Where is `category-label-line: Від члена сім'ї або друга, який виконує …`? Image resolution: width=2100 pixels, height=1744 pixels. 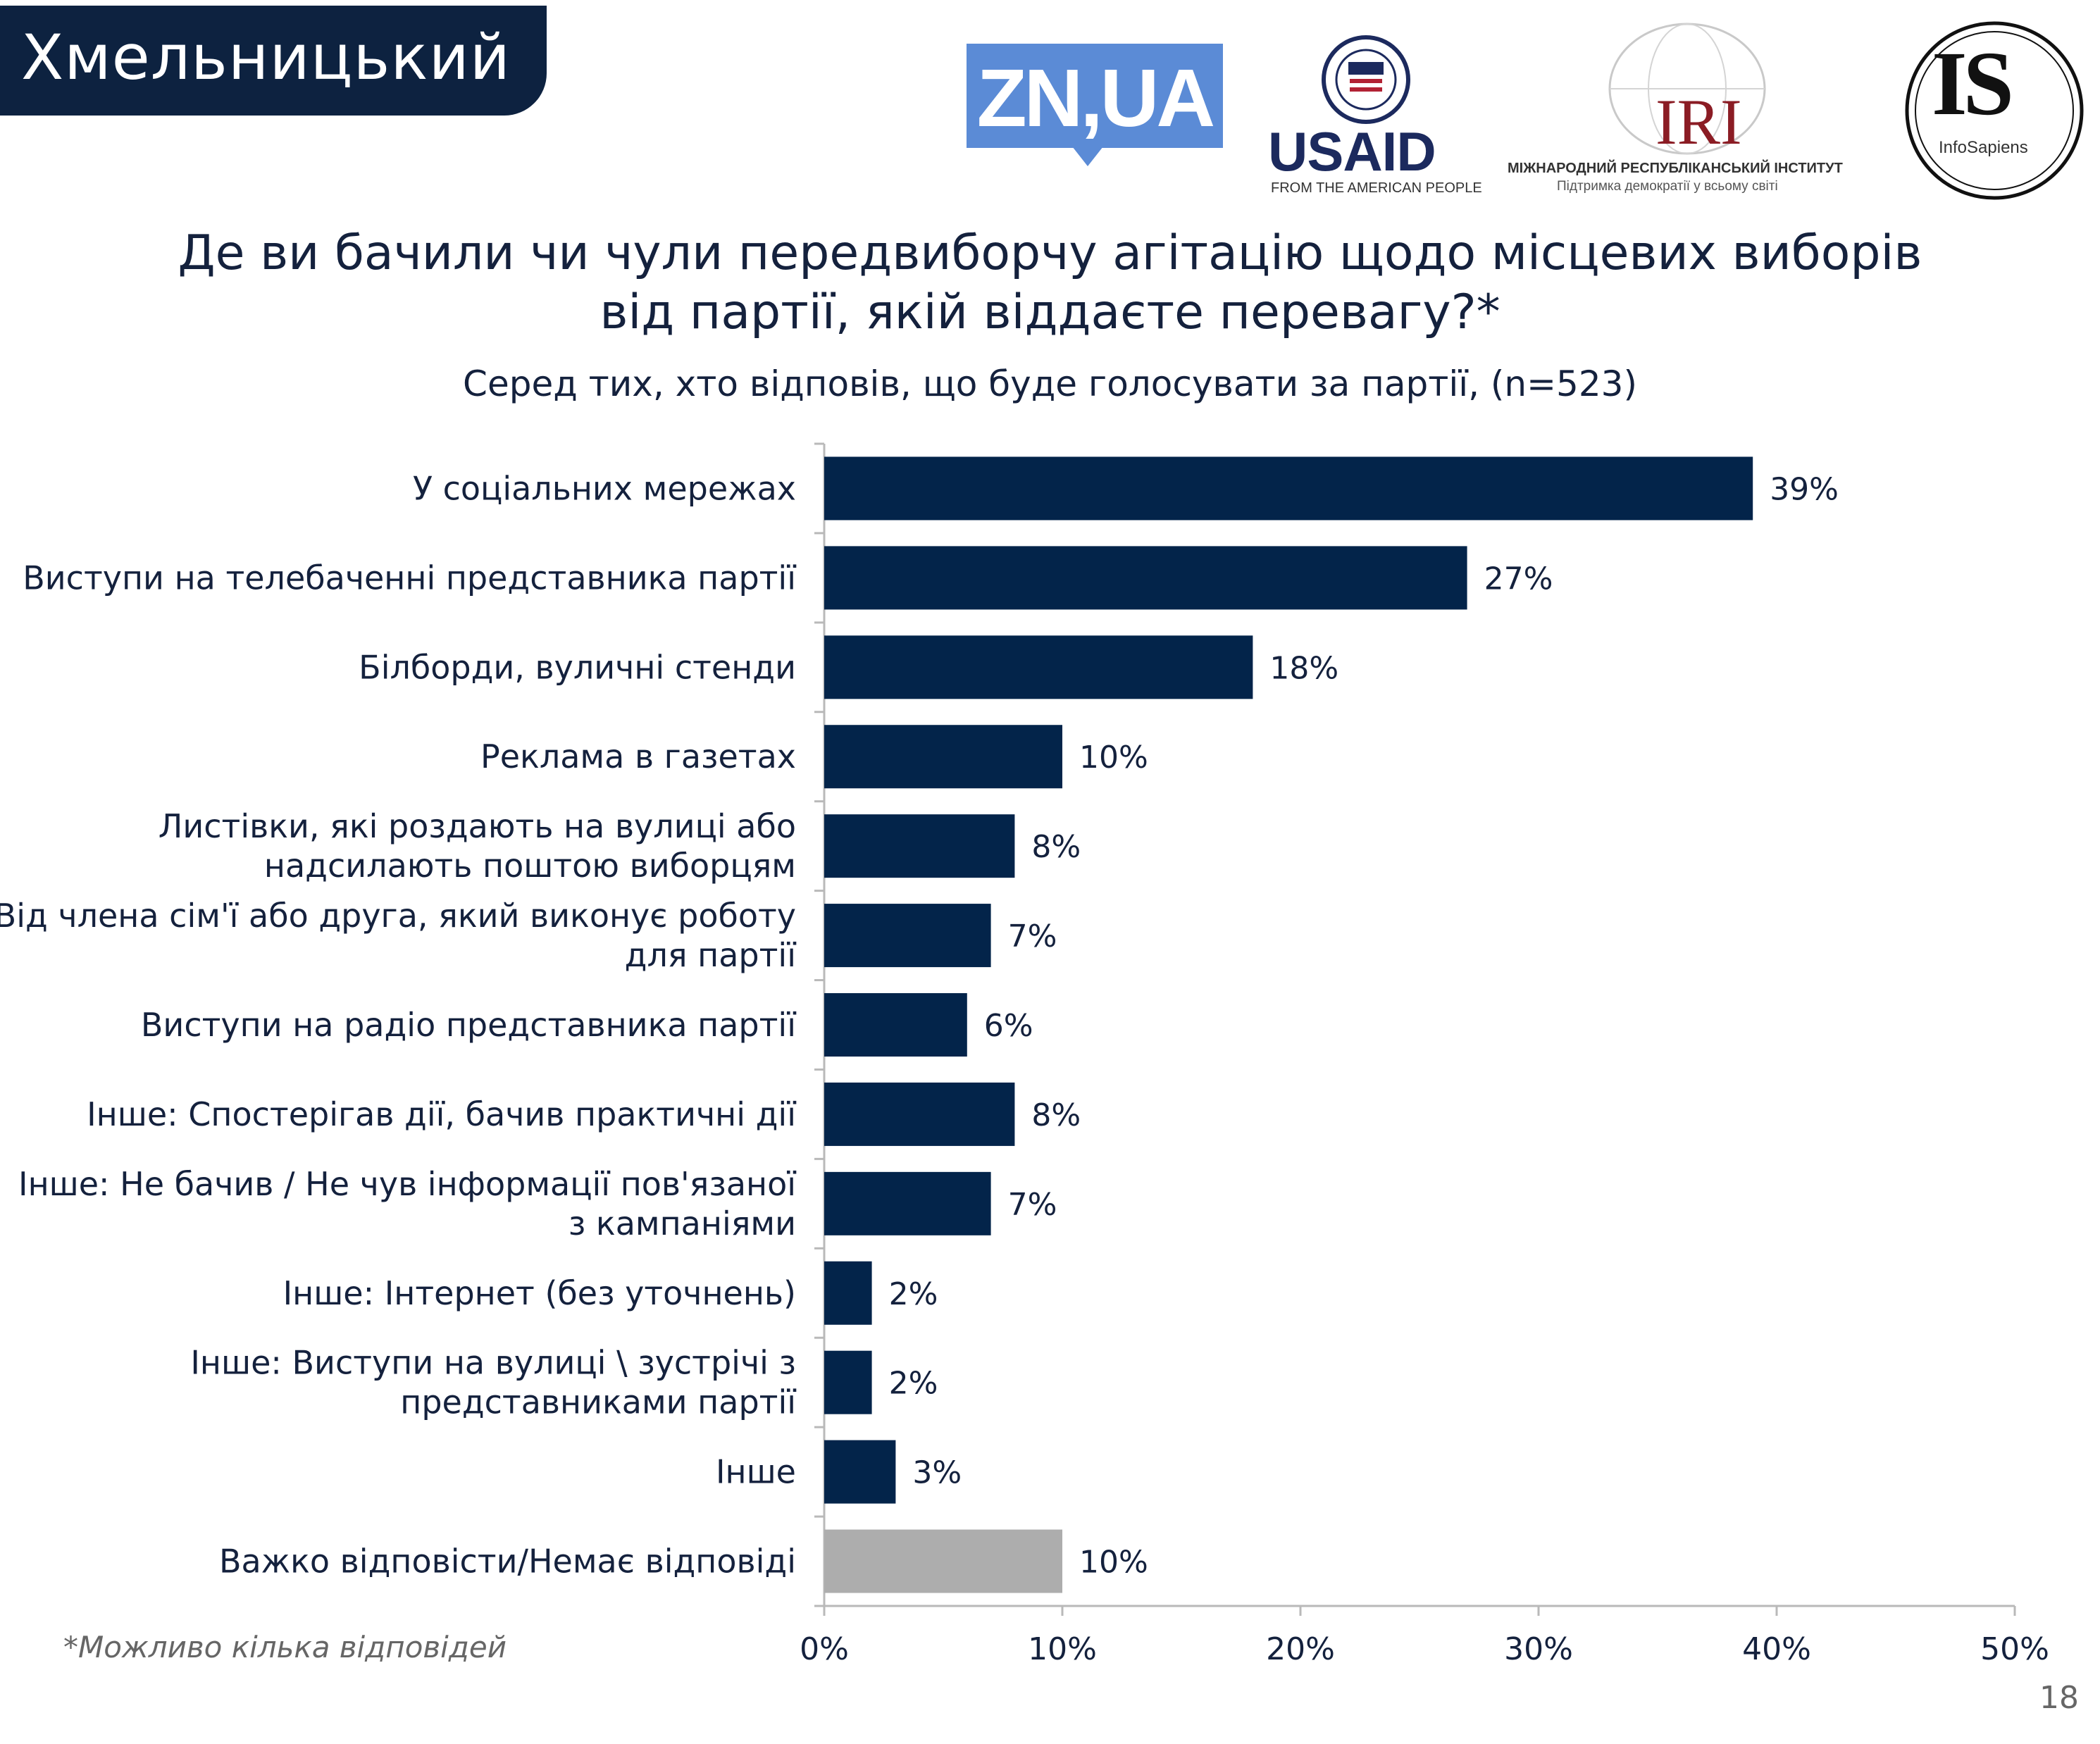 category-label-line: Від члена сім'ї або друга, який виконує … is located at coordinates (398, 916).